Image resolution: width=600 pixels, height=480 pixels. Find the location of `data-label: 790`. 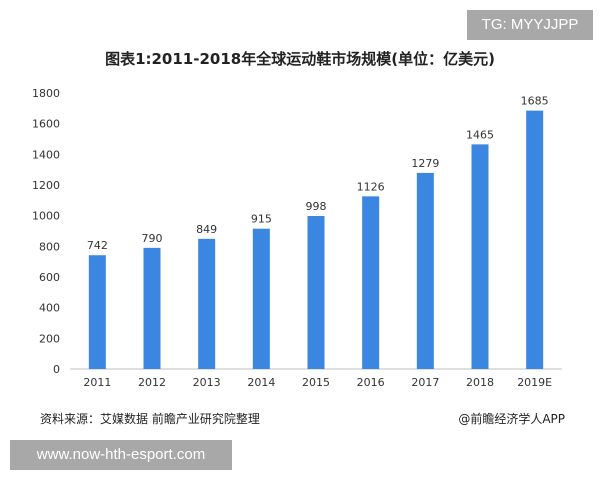

data-label: 790 is located at coordinates (152, 238).